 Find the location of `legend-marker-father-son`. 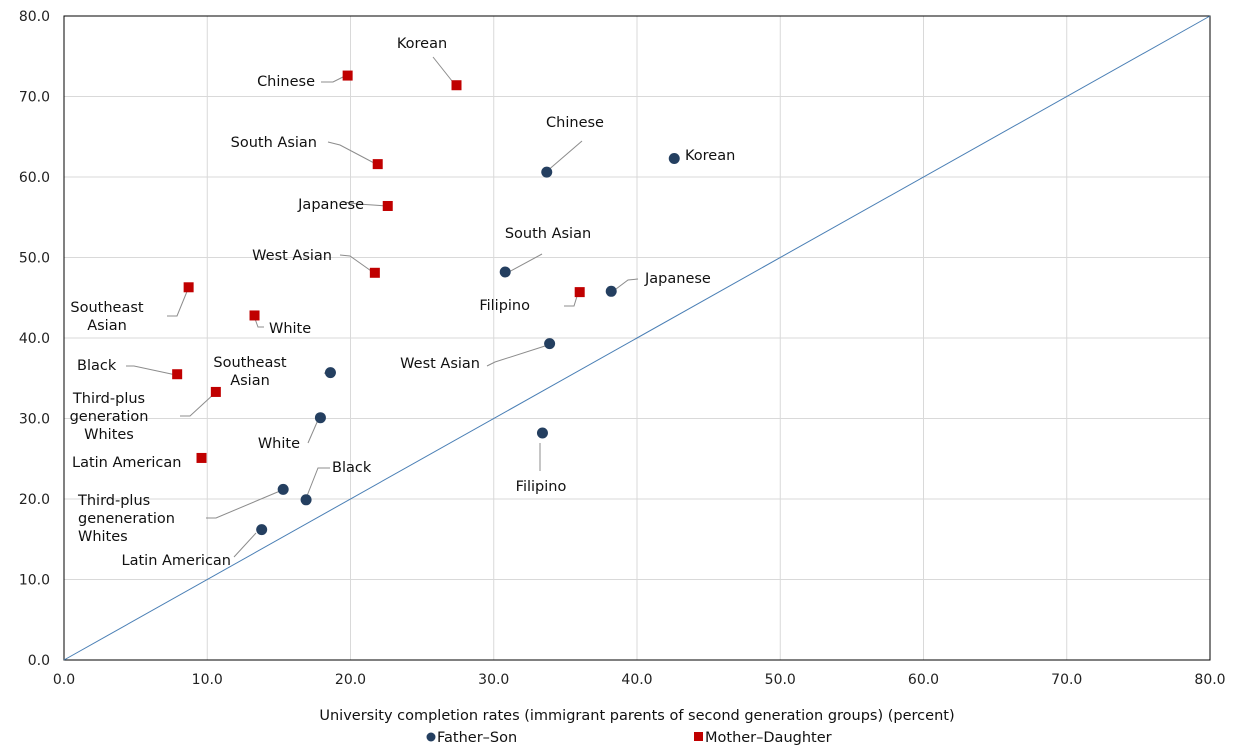

legend-marker-father-son is located at coordinates (431, 737).